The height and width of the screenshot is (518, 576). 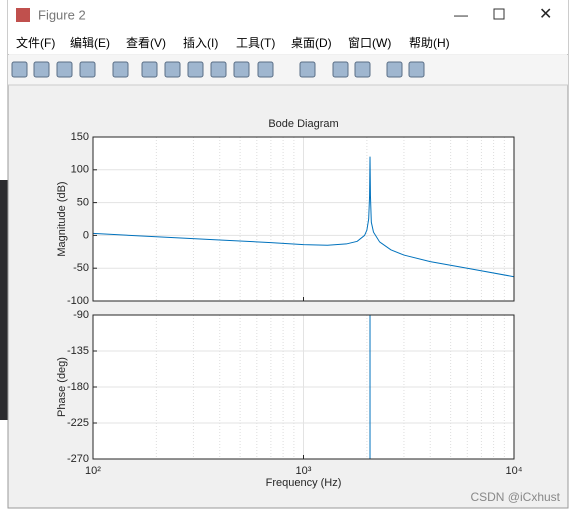 What do you see at coordinates (288, 43) in the screenshot?
I see `menu-bar` at bounding box center [288, 43].